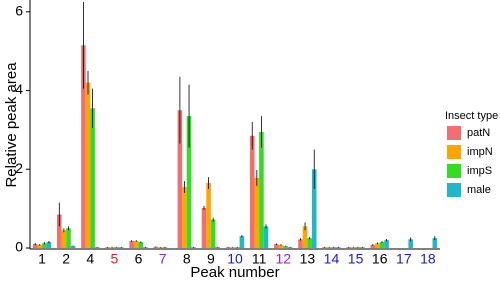 The image size is (500, 285). What do you see at coordinates (139, 259) in the screenshot?
I see `x-tick-label: 6` at bounding box center [139, 259].